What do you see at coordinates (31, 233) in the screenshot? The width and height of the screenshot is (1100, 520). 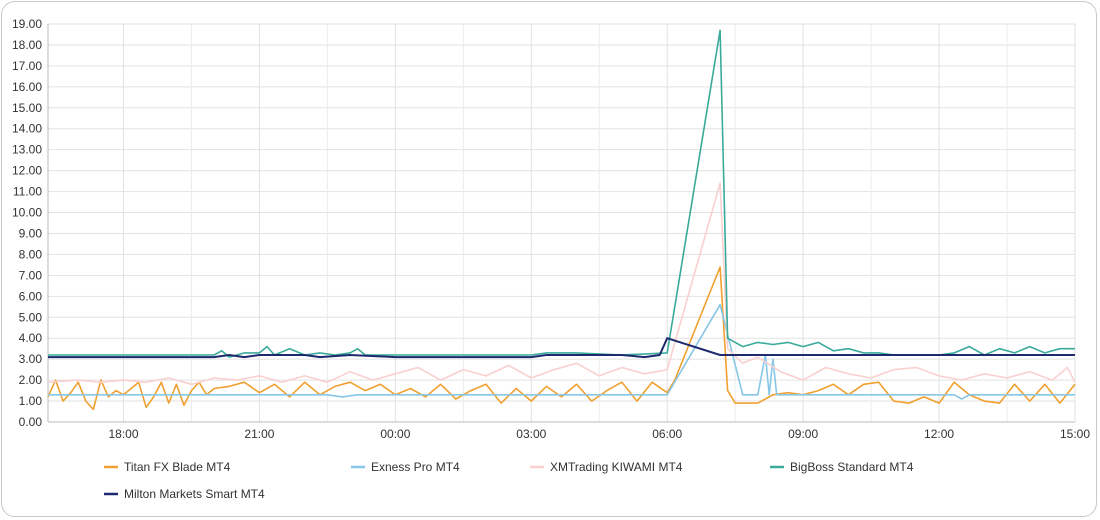 I see `y-tick-label: 9.00` at bounding box center [31, 233].